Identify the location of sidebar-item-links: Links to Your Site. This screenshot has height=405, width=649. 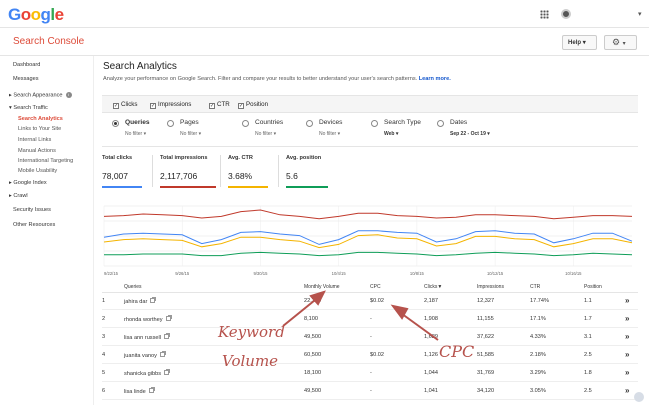
(40, 129).